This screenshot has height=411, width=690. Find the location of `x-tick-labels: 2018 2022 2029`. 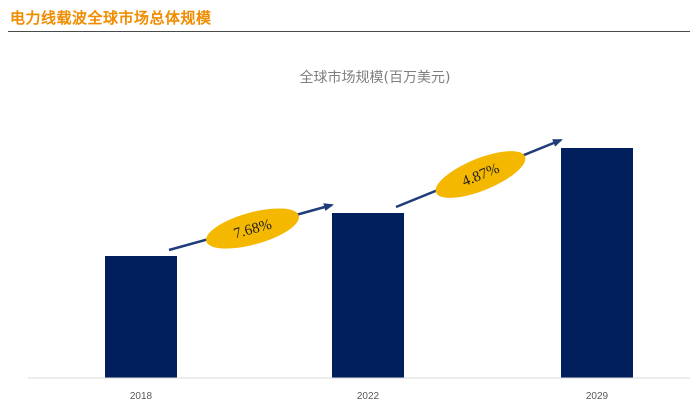

x-tick-labels: 2018 2022 2029 is located at coordinates (369, 396).